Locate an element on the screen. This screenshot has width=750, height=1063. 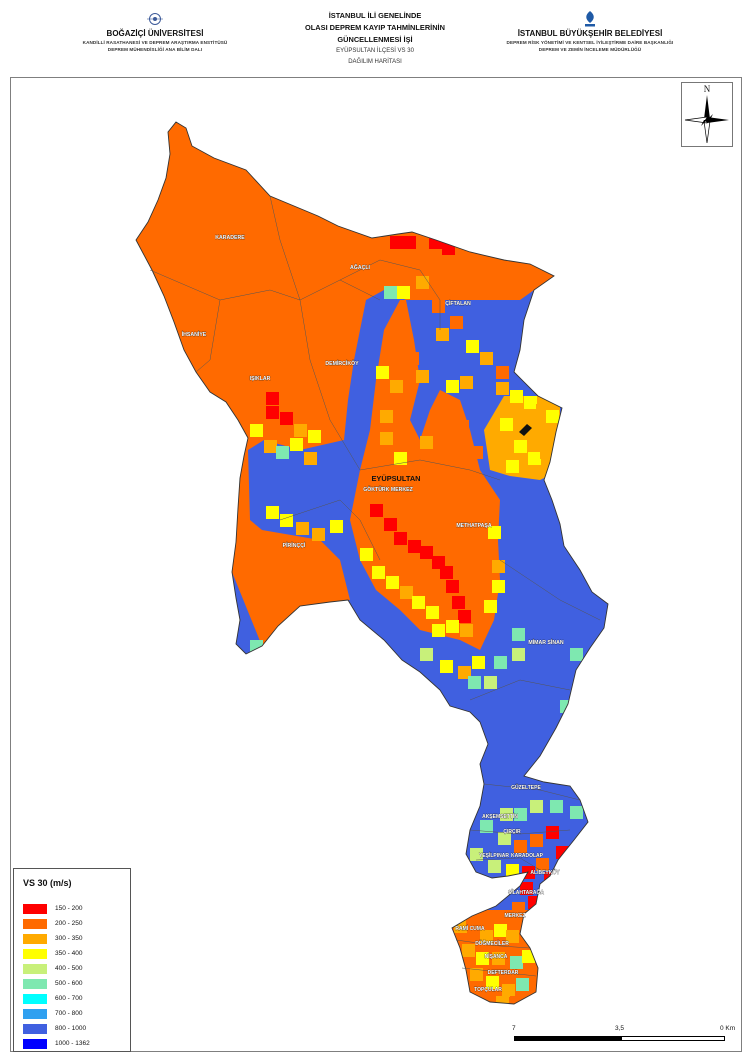
label-merkez: MERKEZ is located at coordinates (514, 916).